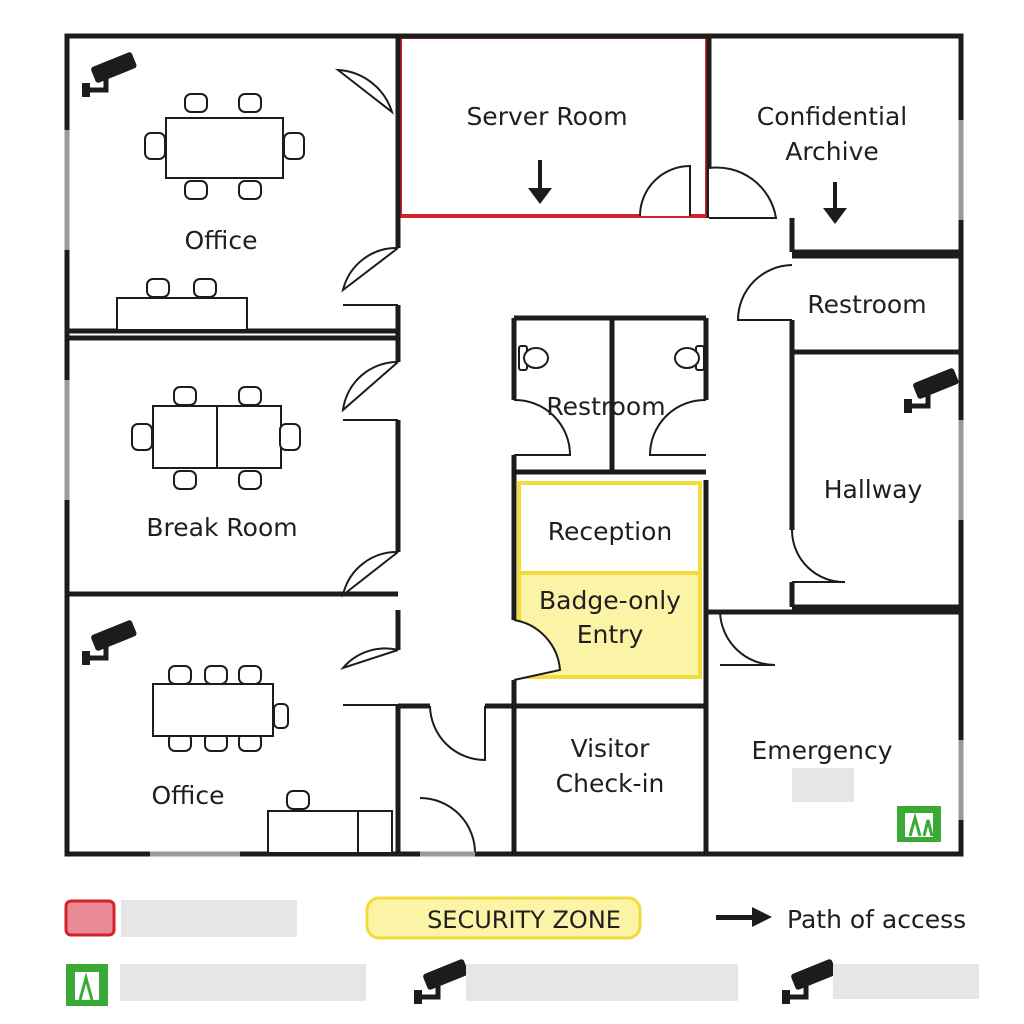 This screenshot has height=1024, width=1024. What do you see at coordinates (876, 919) in the screenshot?
I see `legend-path-of-access-label: Path of access` at bounding box center [876, 919].